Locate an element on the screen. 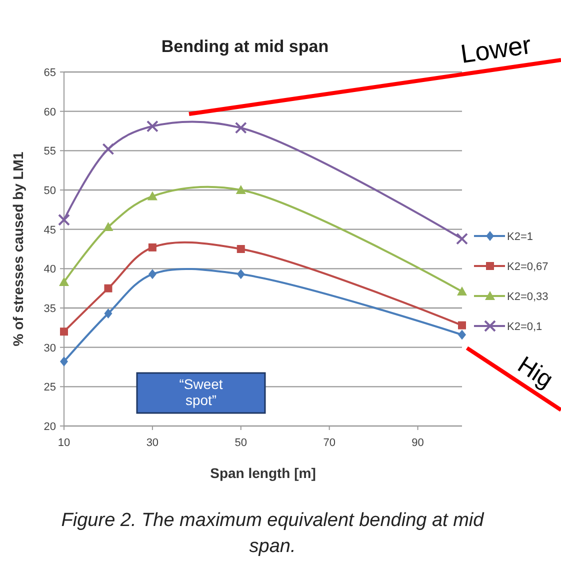 The height and width of the screenshot is (567, 561). text: Lower is located at coordinates (496, 49).